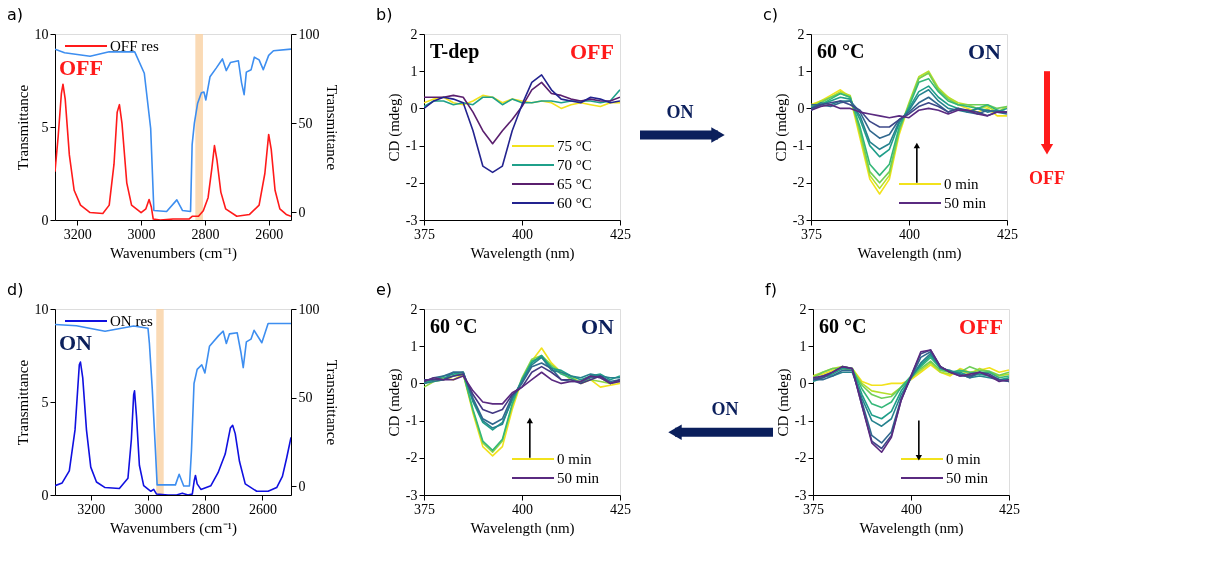 The height and width of the screenshot is (582, 1228). I want to click on chart-title: d), so click(15, 289).